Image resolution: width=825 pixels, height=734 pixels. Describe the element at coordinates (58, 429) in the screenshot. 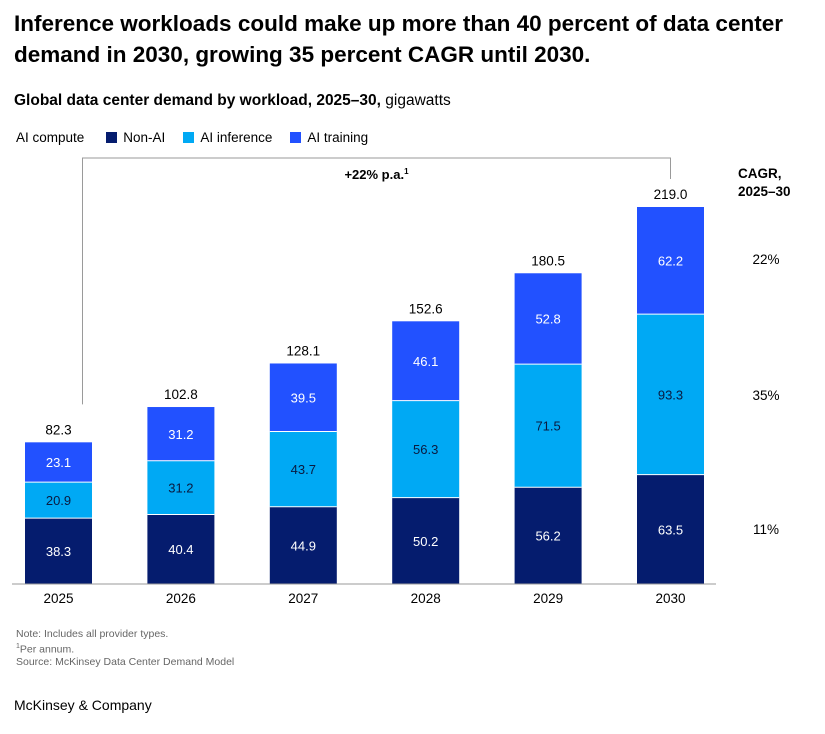

I see `total-label-2025: 82.3` at that location.